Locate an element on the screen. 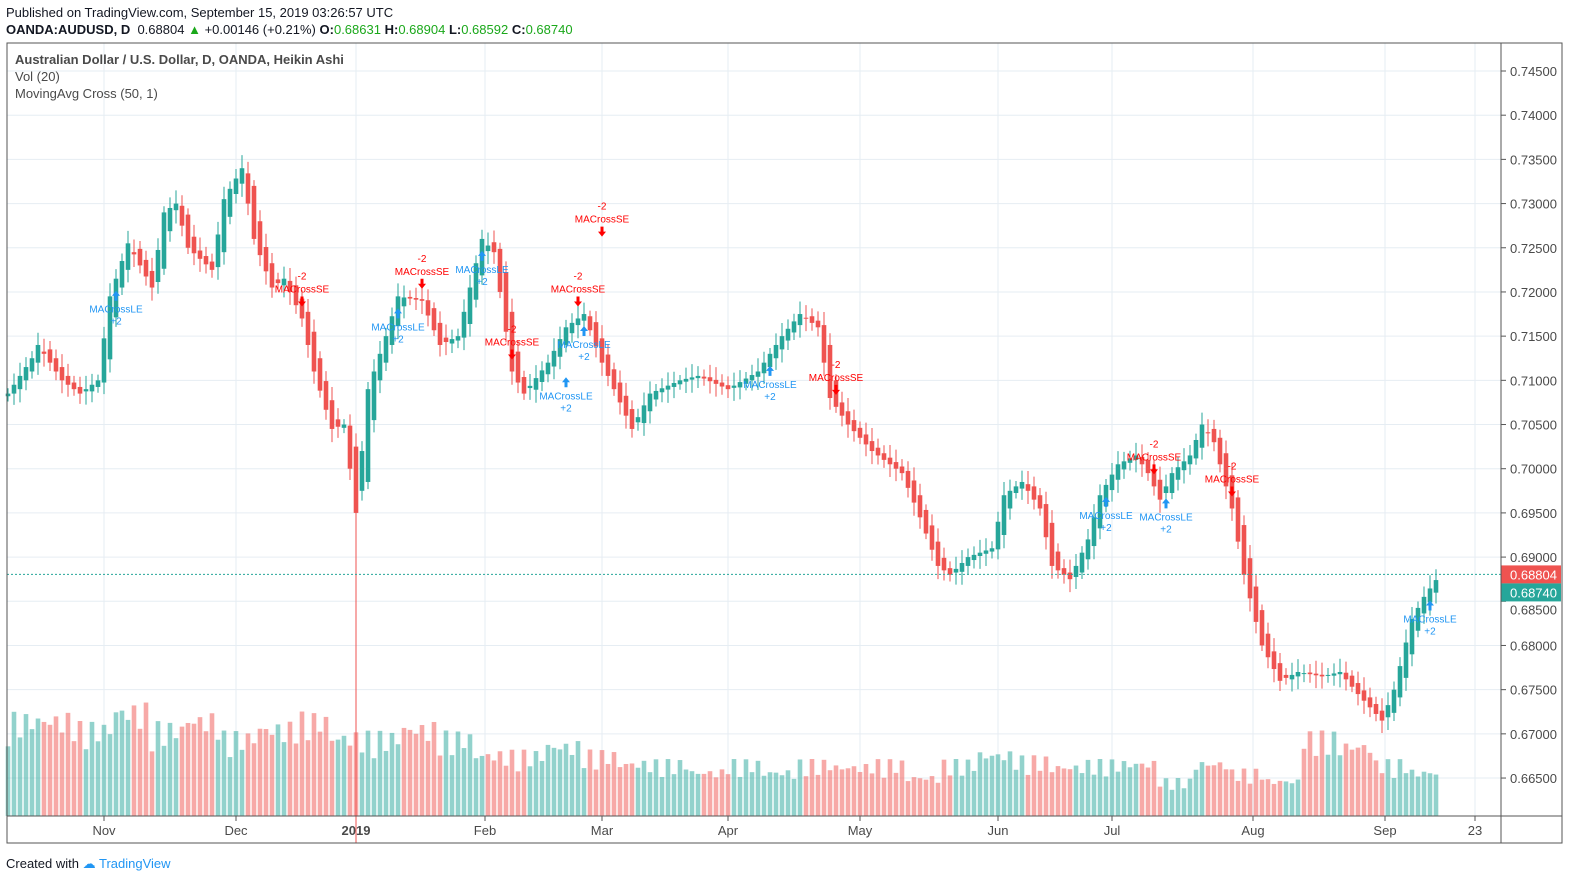 This screenshot has height=887, width=1579. price-tick-label: 0.74000 is located at coordinates (1533, 115).